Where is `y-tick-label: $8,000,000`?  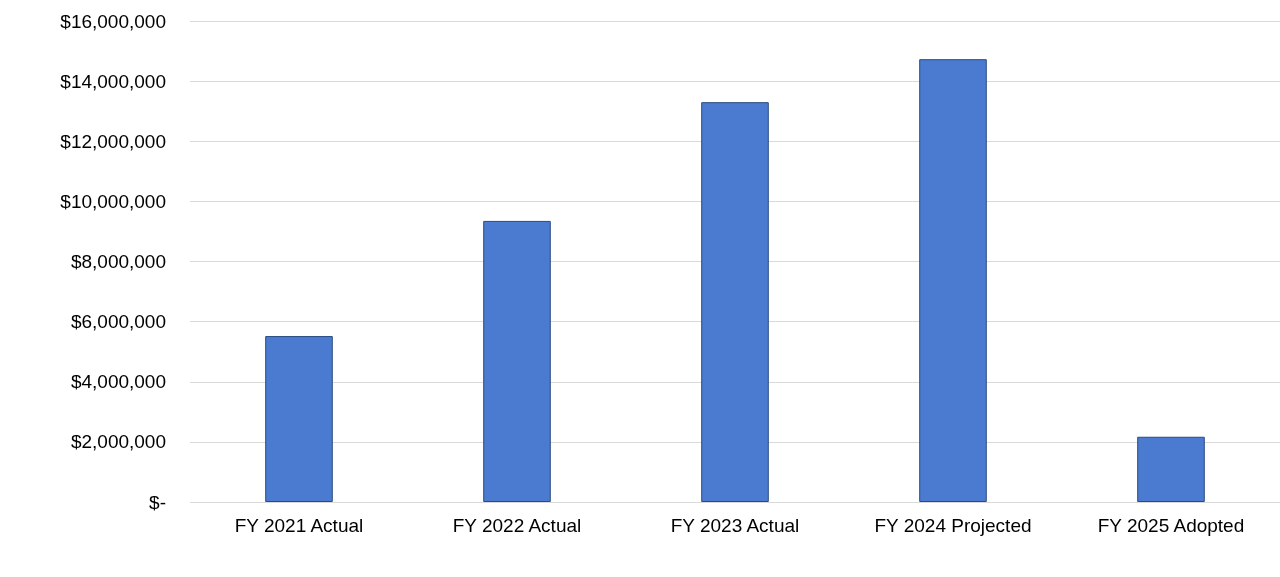 y-tick-label: $8,000,000 is located at coordinates (118, 261).